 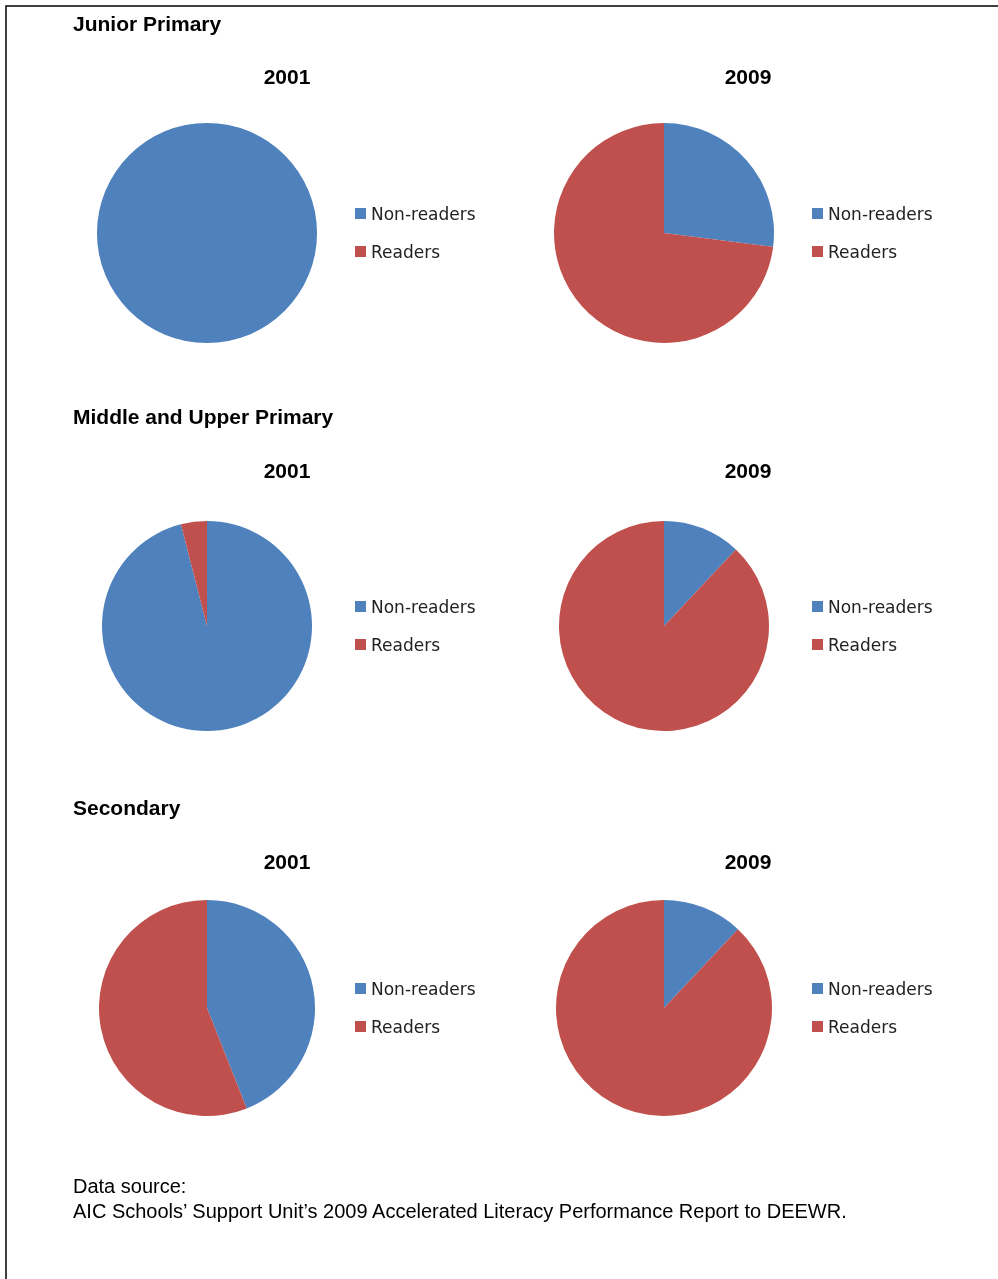 What do you see at coordinates (203, 416) in the screenshot?
I see `chart-subtitle: Middle and Upper Primary` at bounding box center [203, 416].